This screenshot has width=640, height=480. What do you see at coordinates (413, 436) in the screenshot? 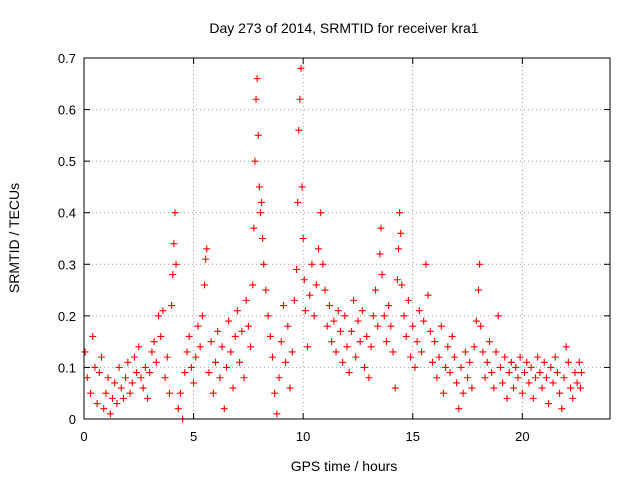
I see `x-tick-label: 15` at bounding box center [413, 436].